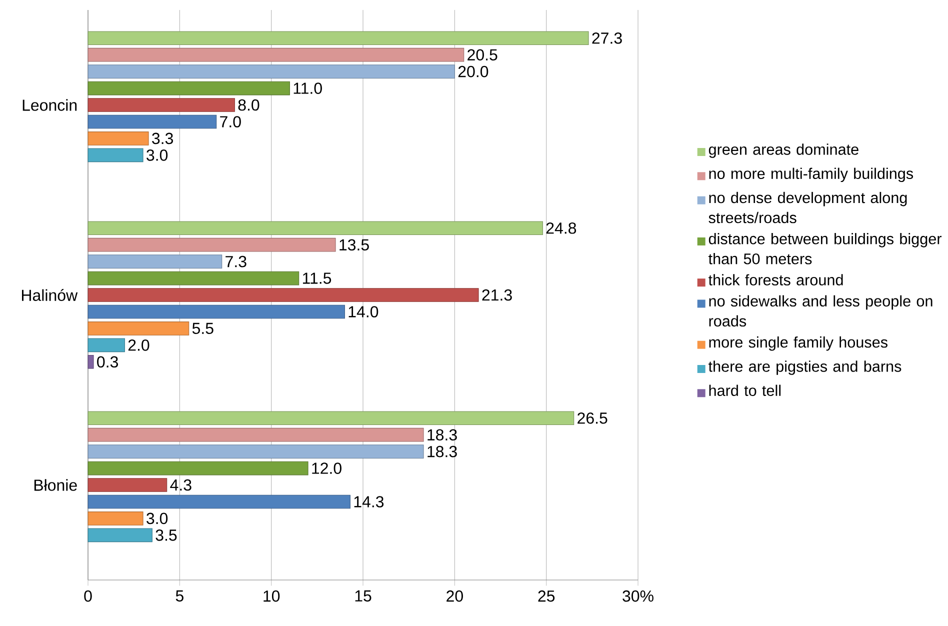  What do you see at coordinates (55, 485) in the screenshot?
I see `y-tick-label: Błonie` at bounding box center [55, 485].